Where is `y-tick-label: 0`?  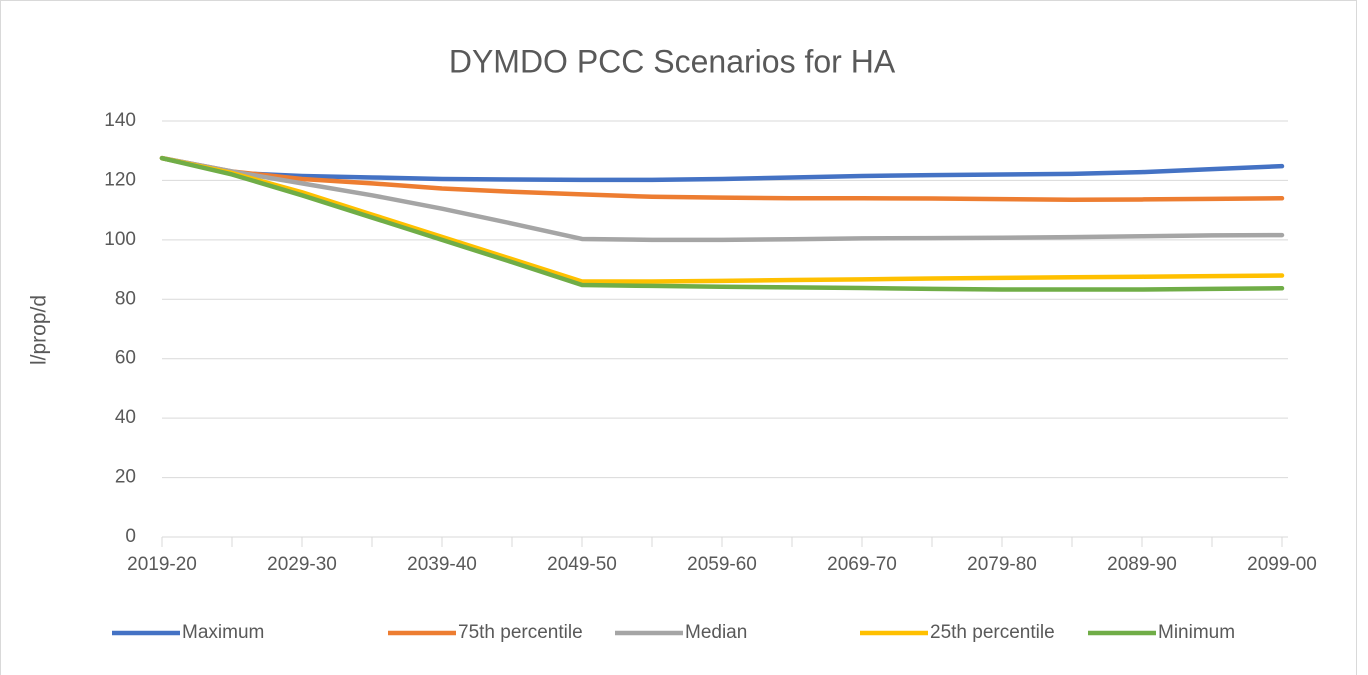
y-tick-label: 0 is located at coordinates (130, 536).